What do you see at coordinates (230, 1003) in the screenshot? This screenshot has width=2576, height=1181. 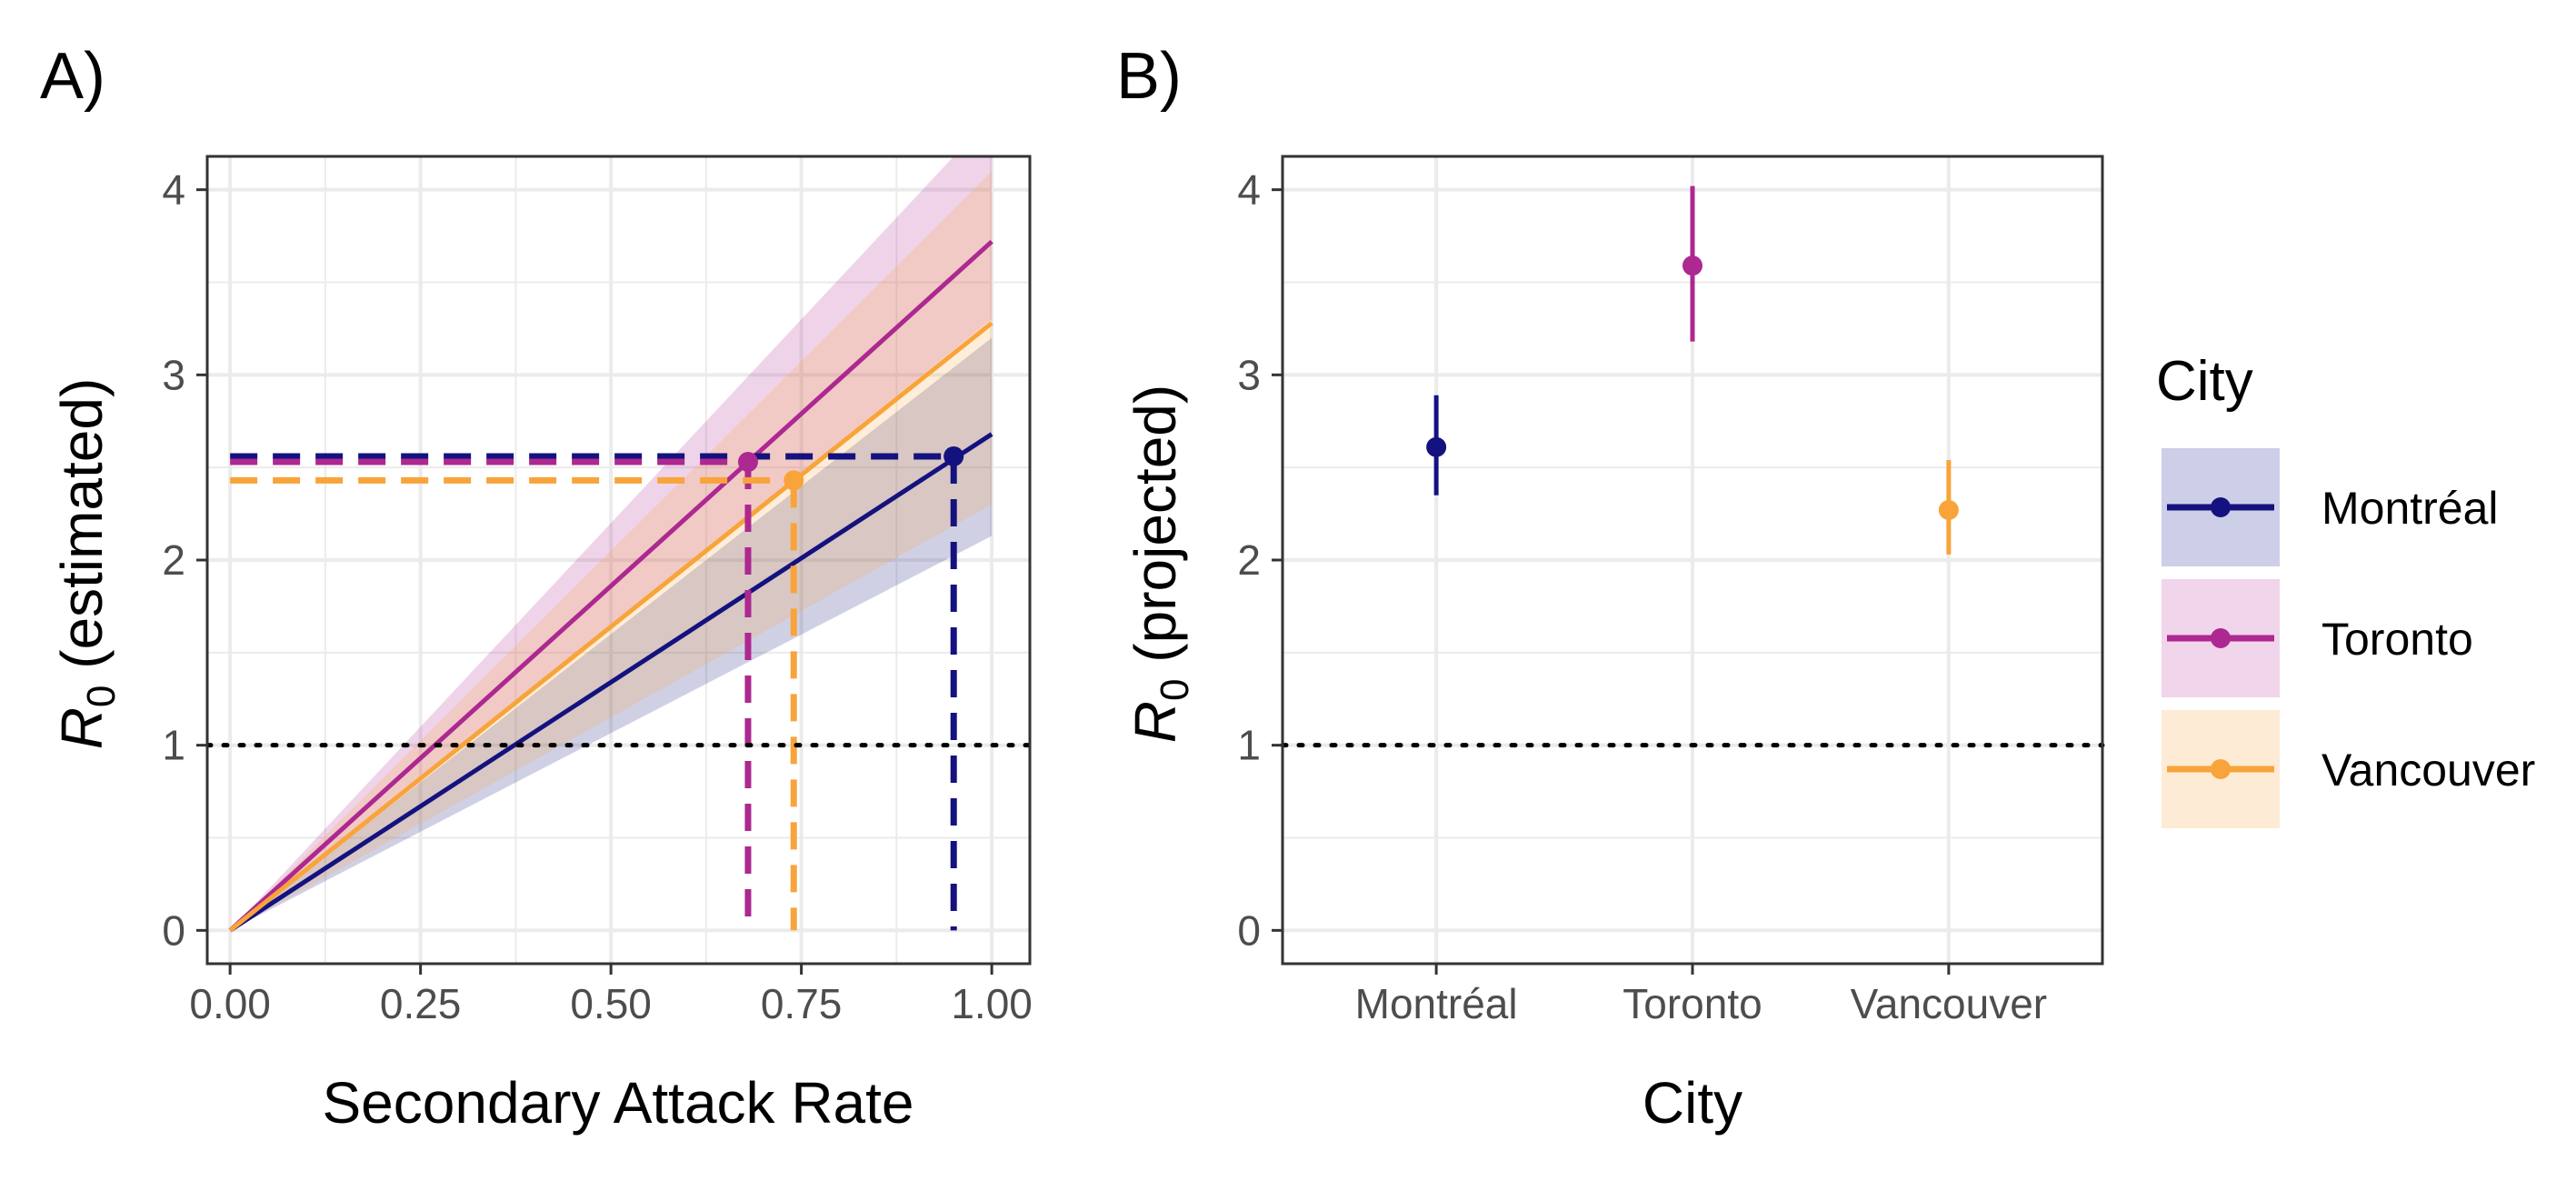 I see `panel-a-x-tick-label: 0.00` at bounding box center [230, 1003].